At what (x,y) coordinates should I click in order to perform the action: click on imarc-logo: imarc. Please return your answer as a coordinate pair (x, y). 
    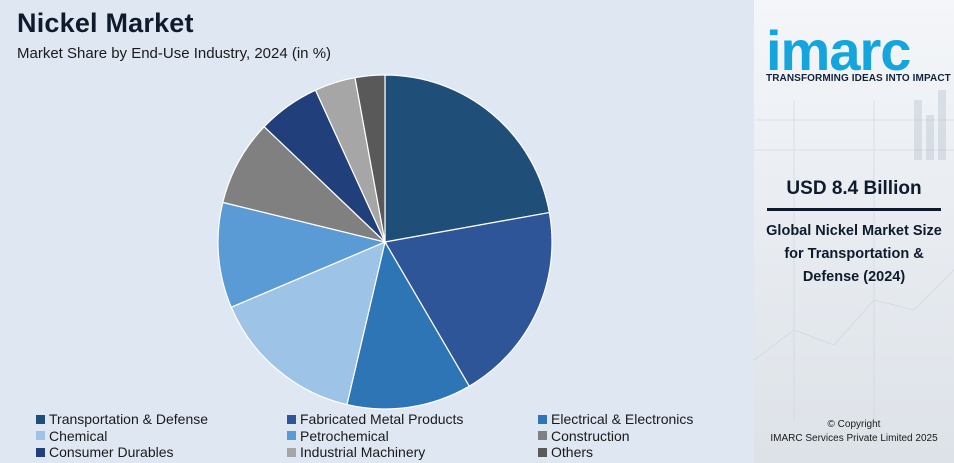
    Looking at the image, I should click on (838, 50).